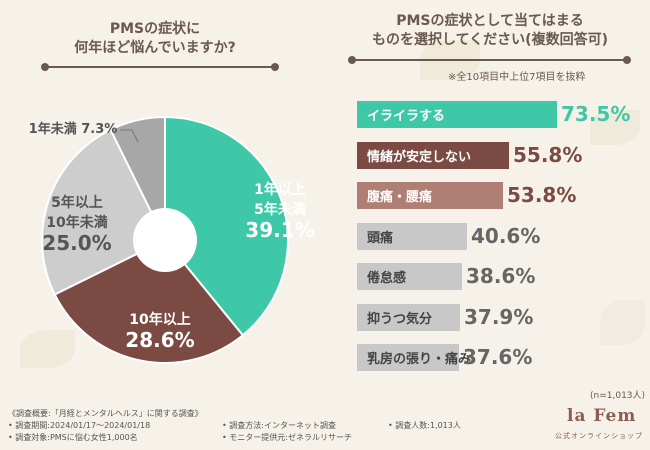  I want to click on bar-category-label: 抑うつ気分, so click(400, 319).